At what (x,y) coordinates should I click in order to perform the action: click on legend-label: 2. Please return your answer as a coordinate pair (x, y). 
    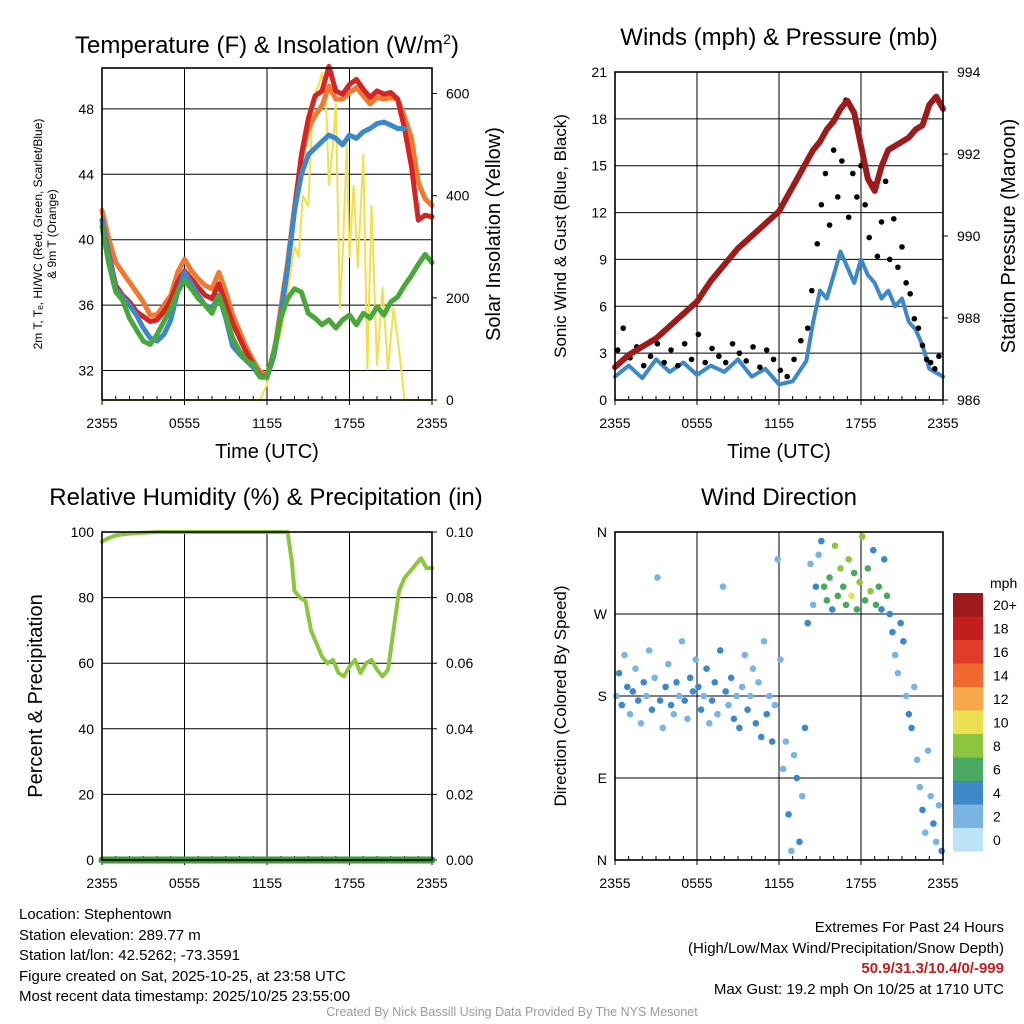
    Looking at the image, I should click on (997, 816).